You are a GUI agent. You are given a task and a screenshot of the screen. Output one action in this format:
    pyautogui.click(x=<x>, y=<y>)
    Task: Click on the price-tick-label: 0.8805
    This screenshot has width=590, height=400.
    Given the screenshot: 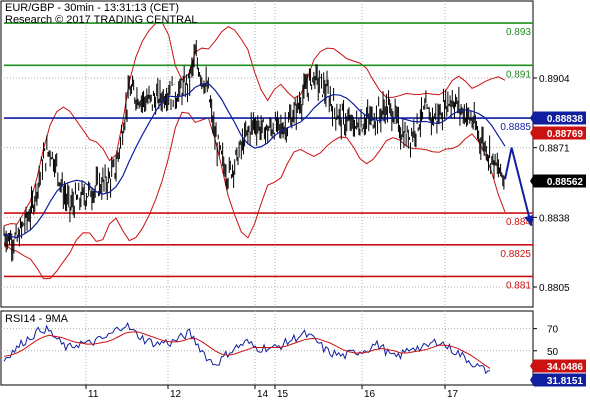 What is the action you would take?
    pyautogui.click(x=554, y=288)
    